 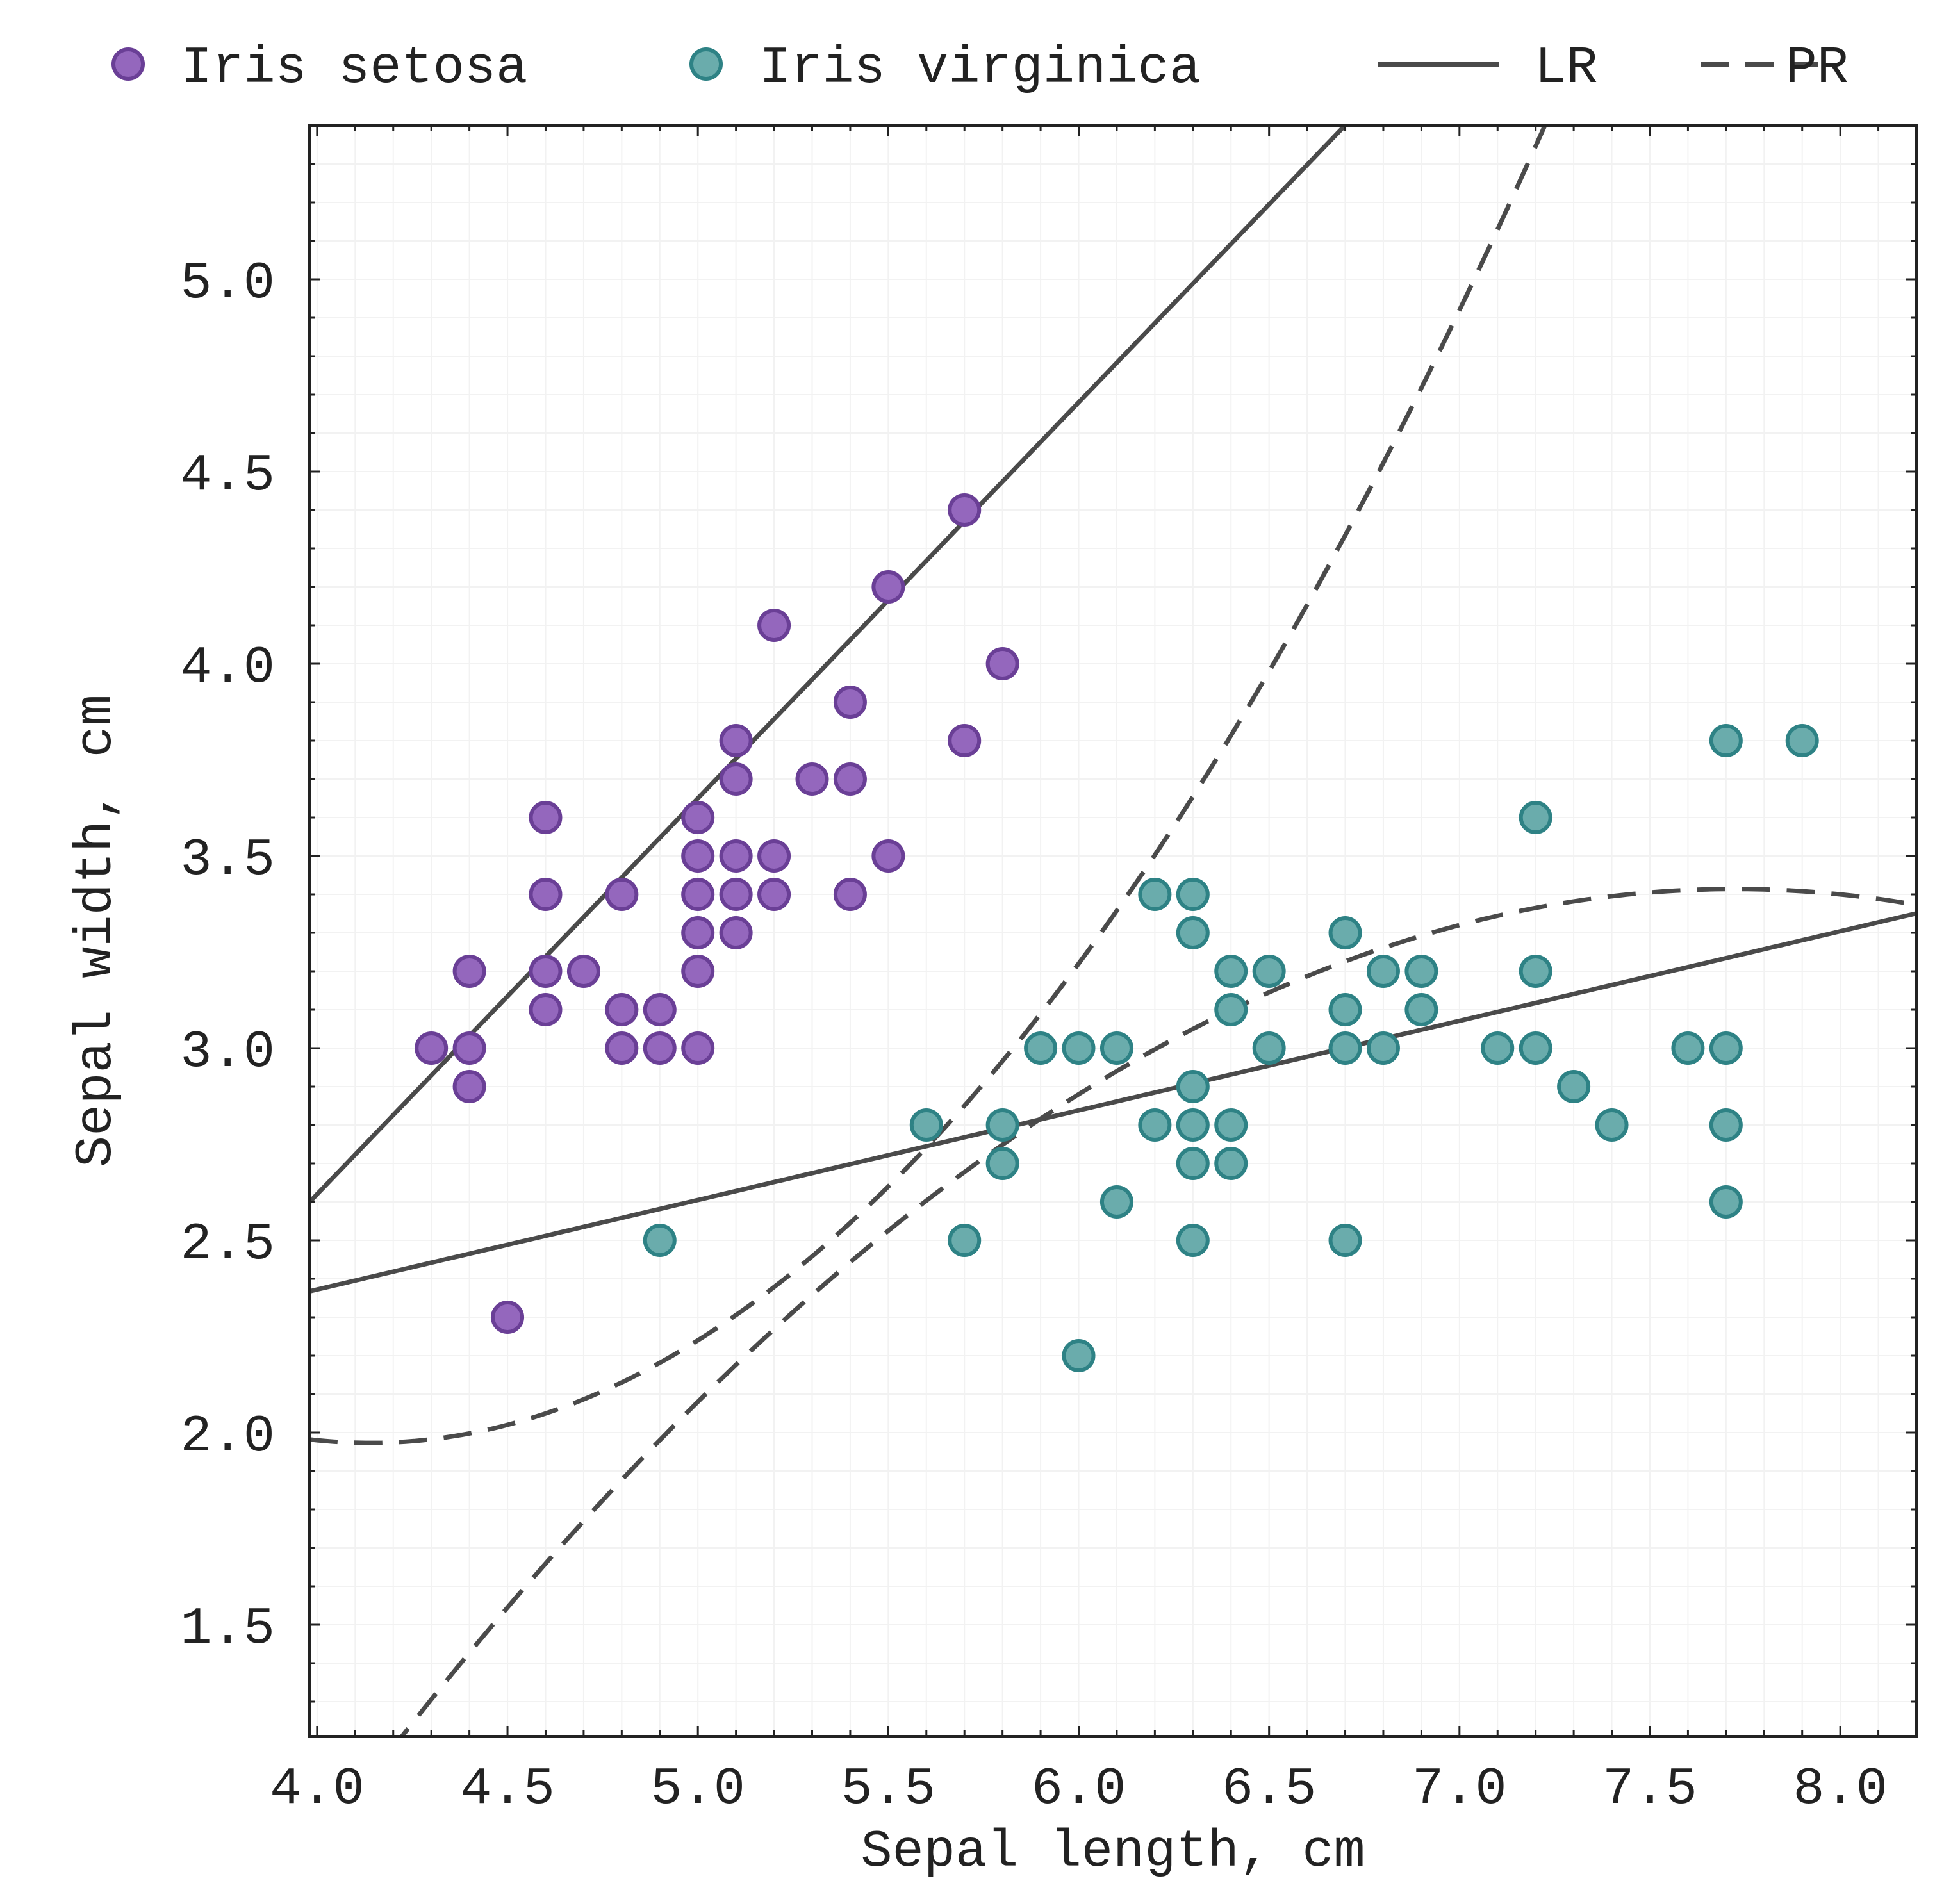 What do you see at coordinates (228, 283) in the screenshot?
I see `y-tick-label: 5.0` at bounding box center [228, 283].